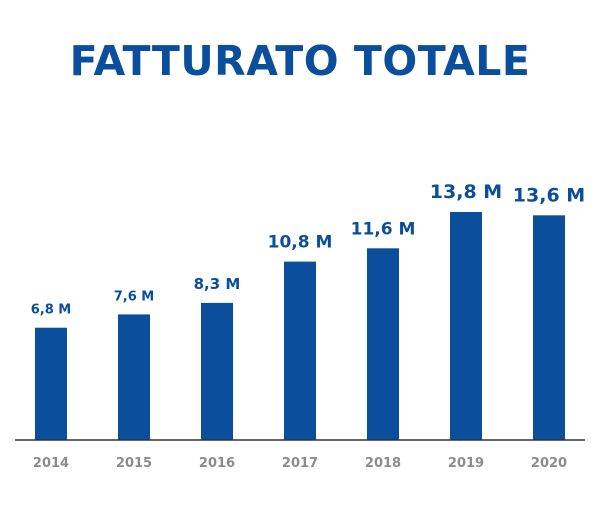  What do you see at coordinates (549, 463) in the screenshot?
I see `x-tick-label-2020: 2020` at bounding box center [549, 463].